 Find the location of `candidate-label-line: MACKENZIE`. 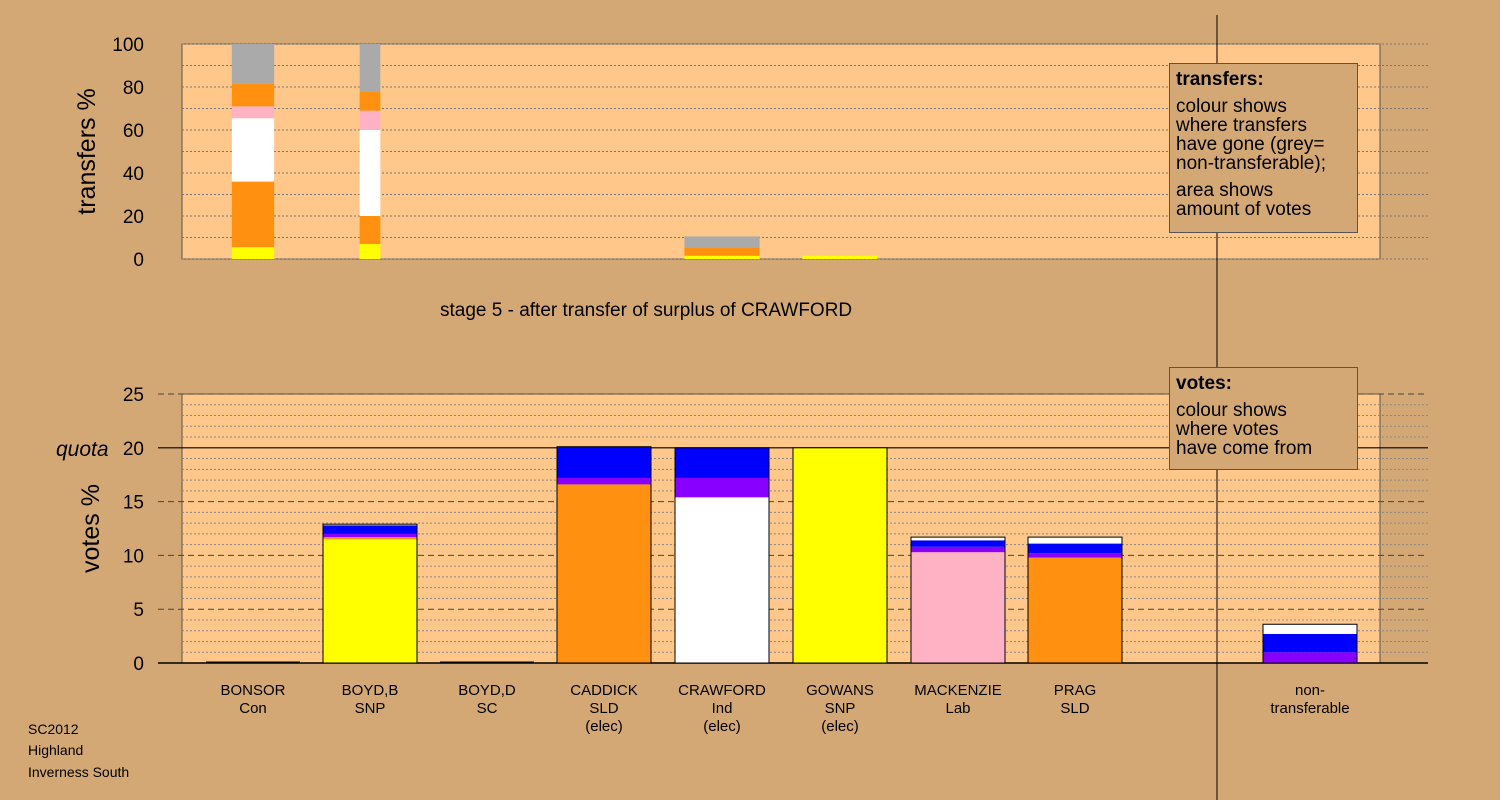

candidate-label-line: MACKENZIE is located at coordinates (958, 690).